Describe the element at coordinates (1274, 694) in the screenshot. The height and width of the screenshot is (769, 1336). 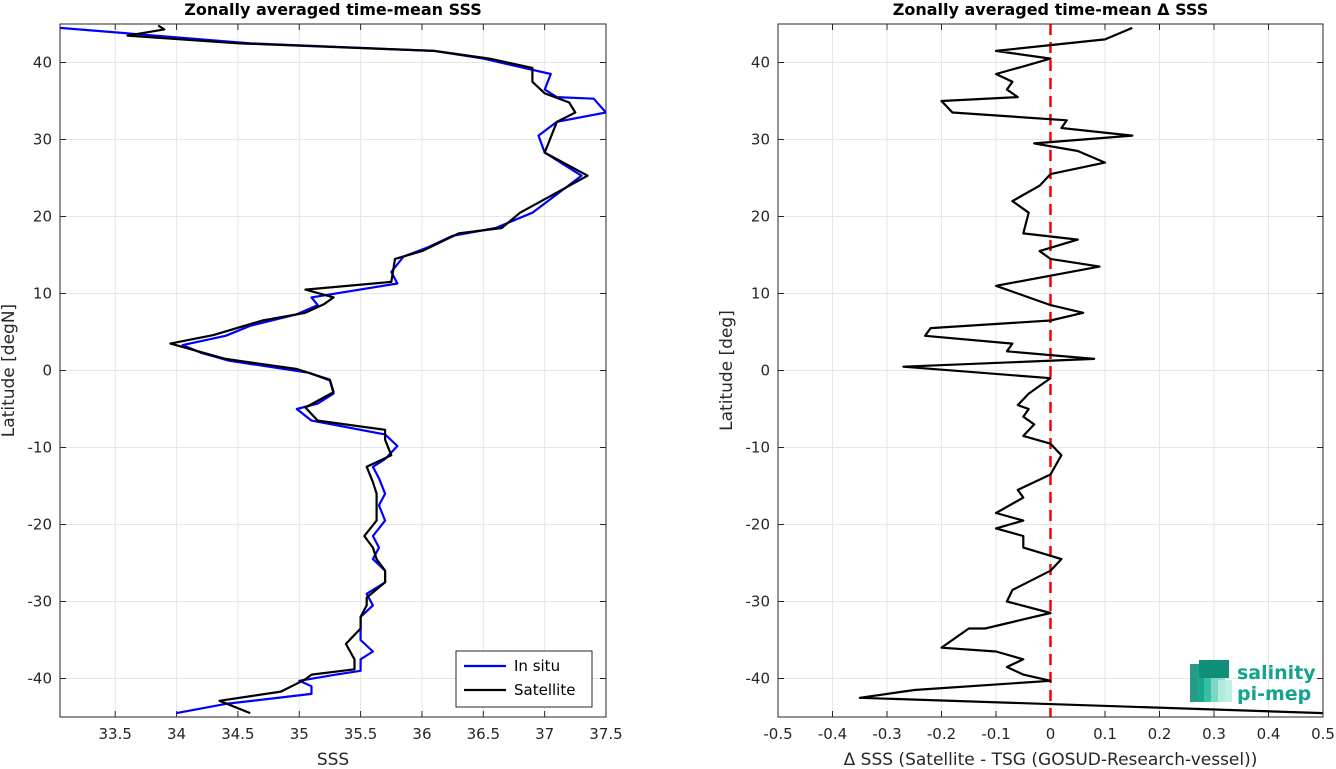
I see `logo-text-pi-mep: pi-mep` at that location.